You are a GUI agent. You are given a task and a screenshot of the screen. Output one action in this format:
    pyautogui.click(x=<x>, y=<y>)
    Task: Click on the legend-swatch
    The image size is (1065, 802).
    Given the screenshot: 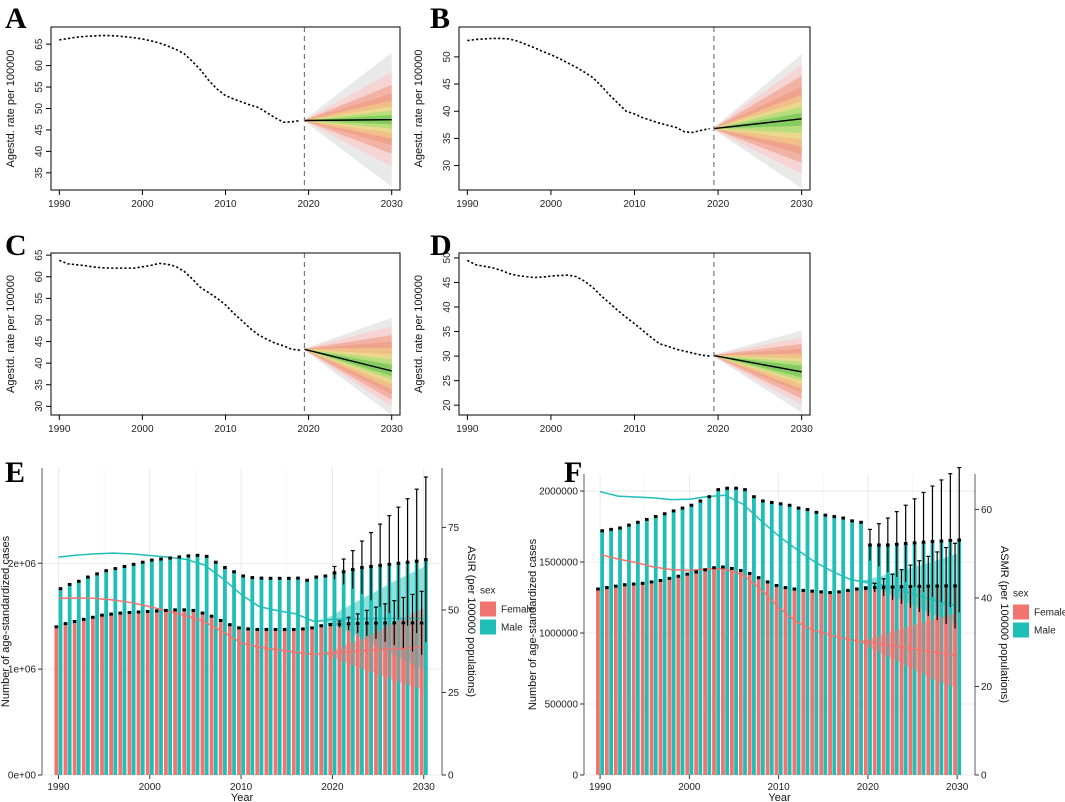 What is the action you would take?
    pyautogui.click(x=1021, y=630)
    